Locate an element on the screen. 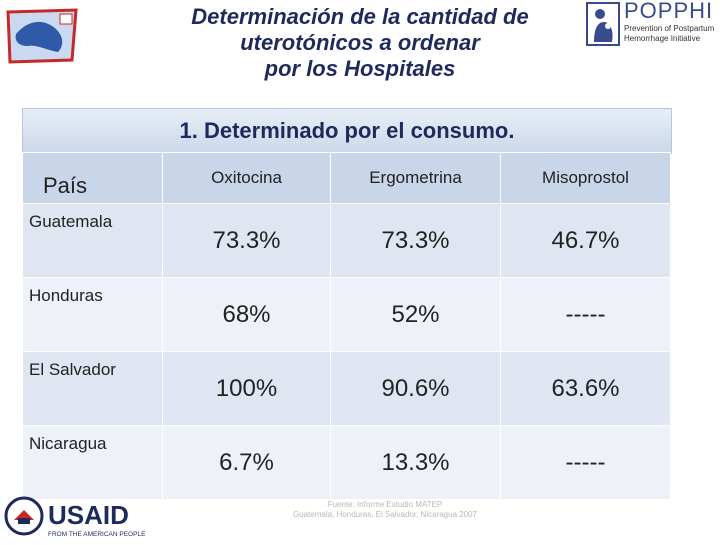 The height and width of the screenshot is (545, 720). value-cell: 68% is located at coordinates (246, 314).